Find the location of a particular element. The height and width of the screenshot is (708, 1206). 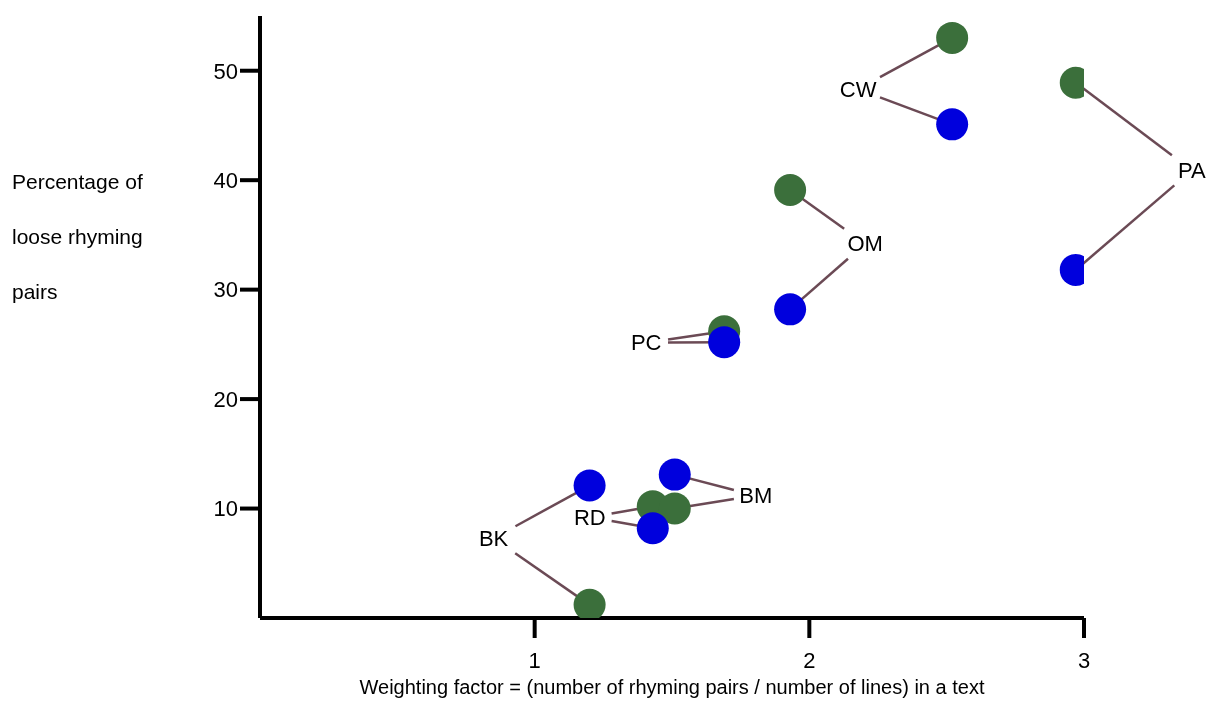

annotation: BM is located at coordinates (756, 496).